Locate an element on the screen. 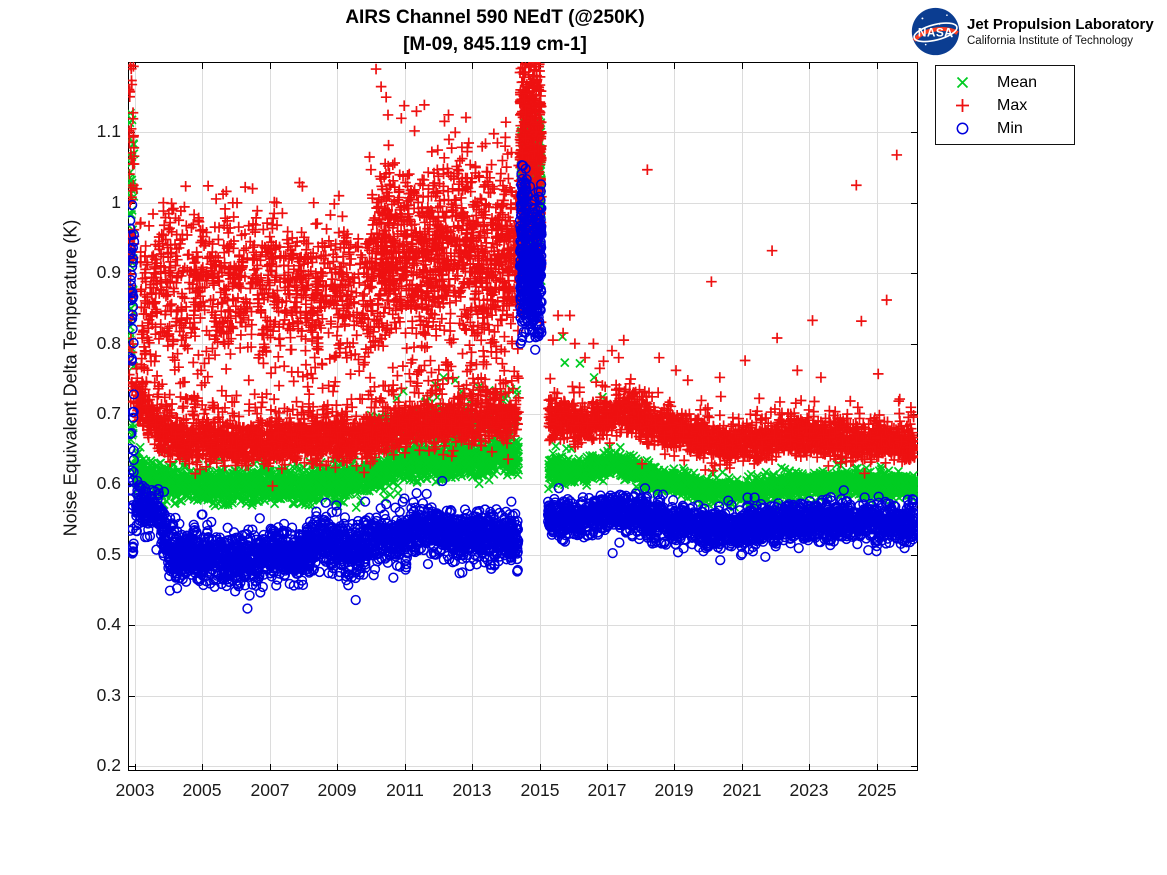 The height and width of the screenshot is (875, 1167). nasa-wordmark: NASA is located at coordinates (935, 32).